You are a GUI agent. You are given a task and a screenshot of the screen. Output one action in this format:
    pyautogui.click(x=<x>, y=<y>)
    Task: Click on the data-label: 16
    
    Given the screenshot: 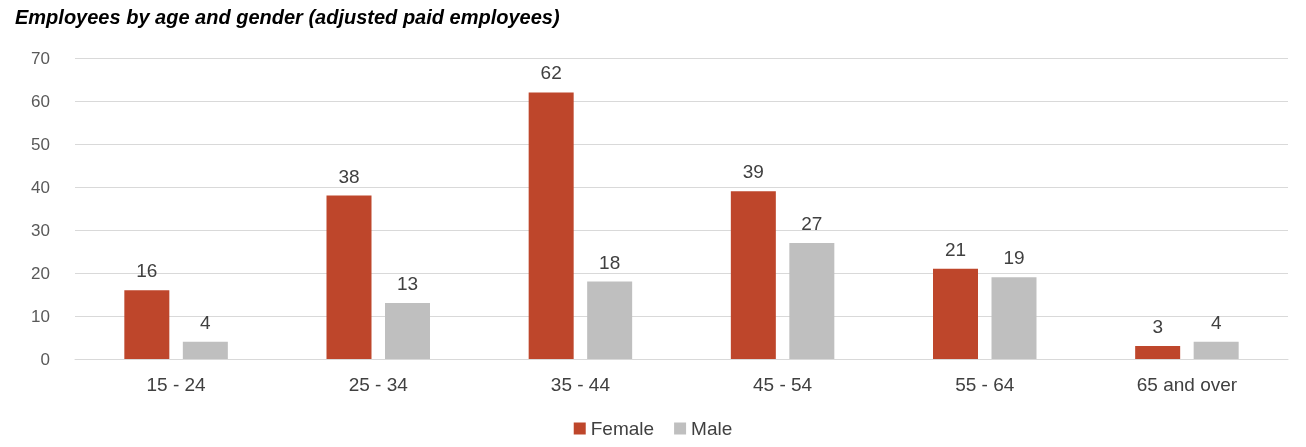 What is the action you would take?
    pyautogui.click(x=147, y=271)
    